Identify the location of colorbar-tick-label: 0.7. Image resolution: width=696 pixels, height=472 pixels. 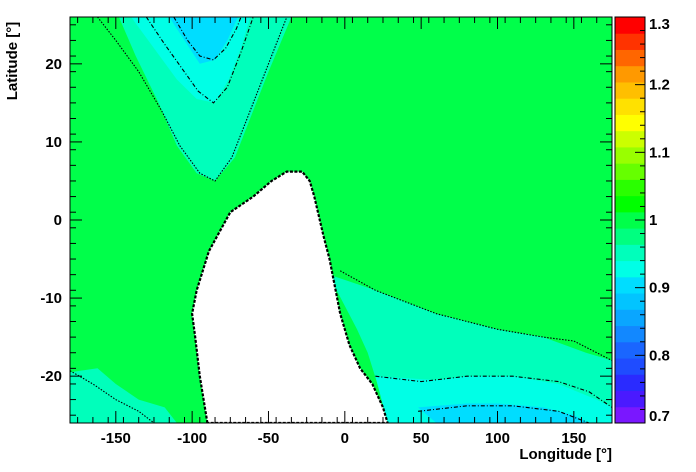
(659, 416).